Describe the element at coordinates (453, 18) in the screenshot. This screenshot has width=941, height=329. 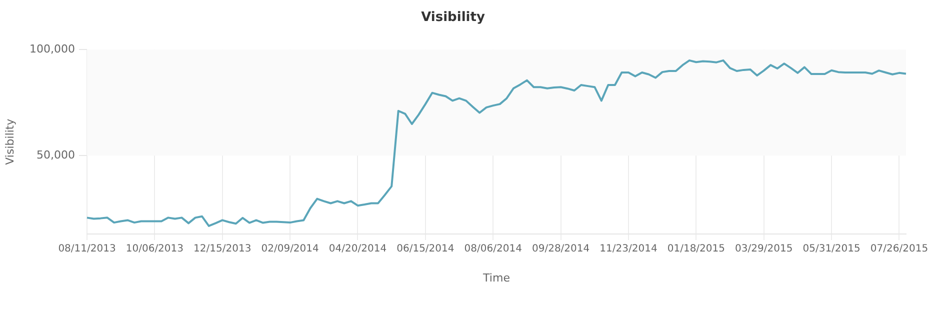
I see `chart-title: Visibility` at that location.